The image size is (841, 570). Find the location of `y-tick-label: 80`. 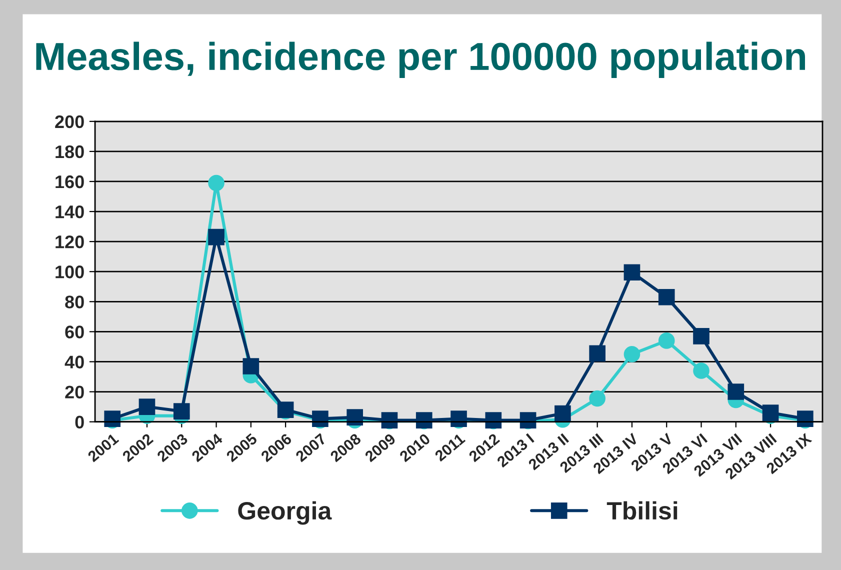

y-tick-label: 80 is located at coordinates (74, 302).